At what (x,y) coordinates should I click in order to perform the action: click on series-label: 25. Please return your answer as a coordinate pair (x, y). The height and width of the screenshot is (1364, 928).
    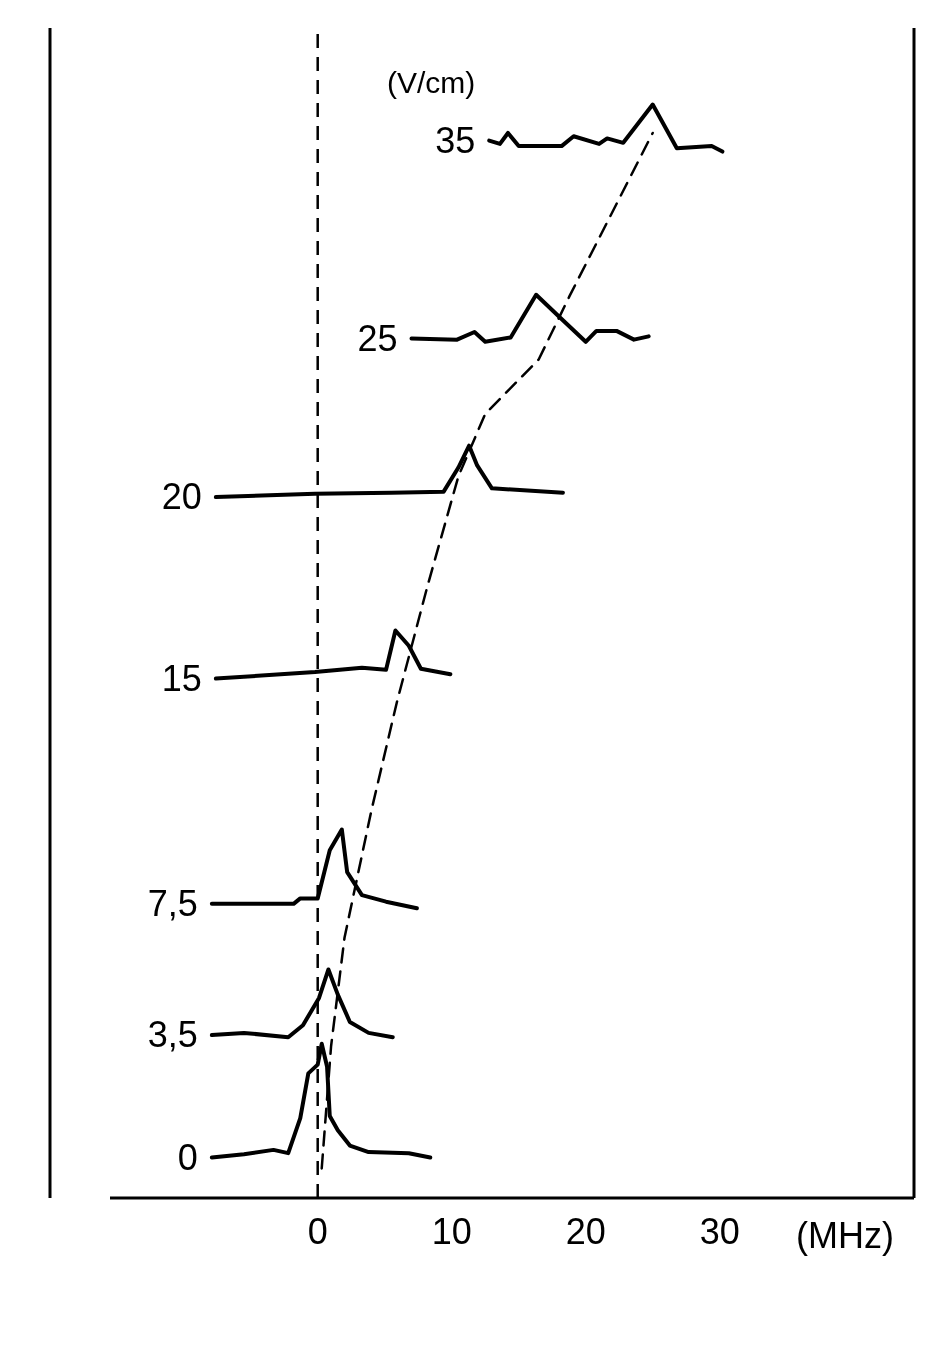
    Looking at the image, I should click on (377, 338).